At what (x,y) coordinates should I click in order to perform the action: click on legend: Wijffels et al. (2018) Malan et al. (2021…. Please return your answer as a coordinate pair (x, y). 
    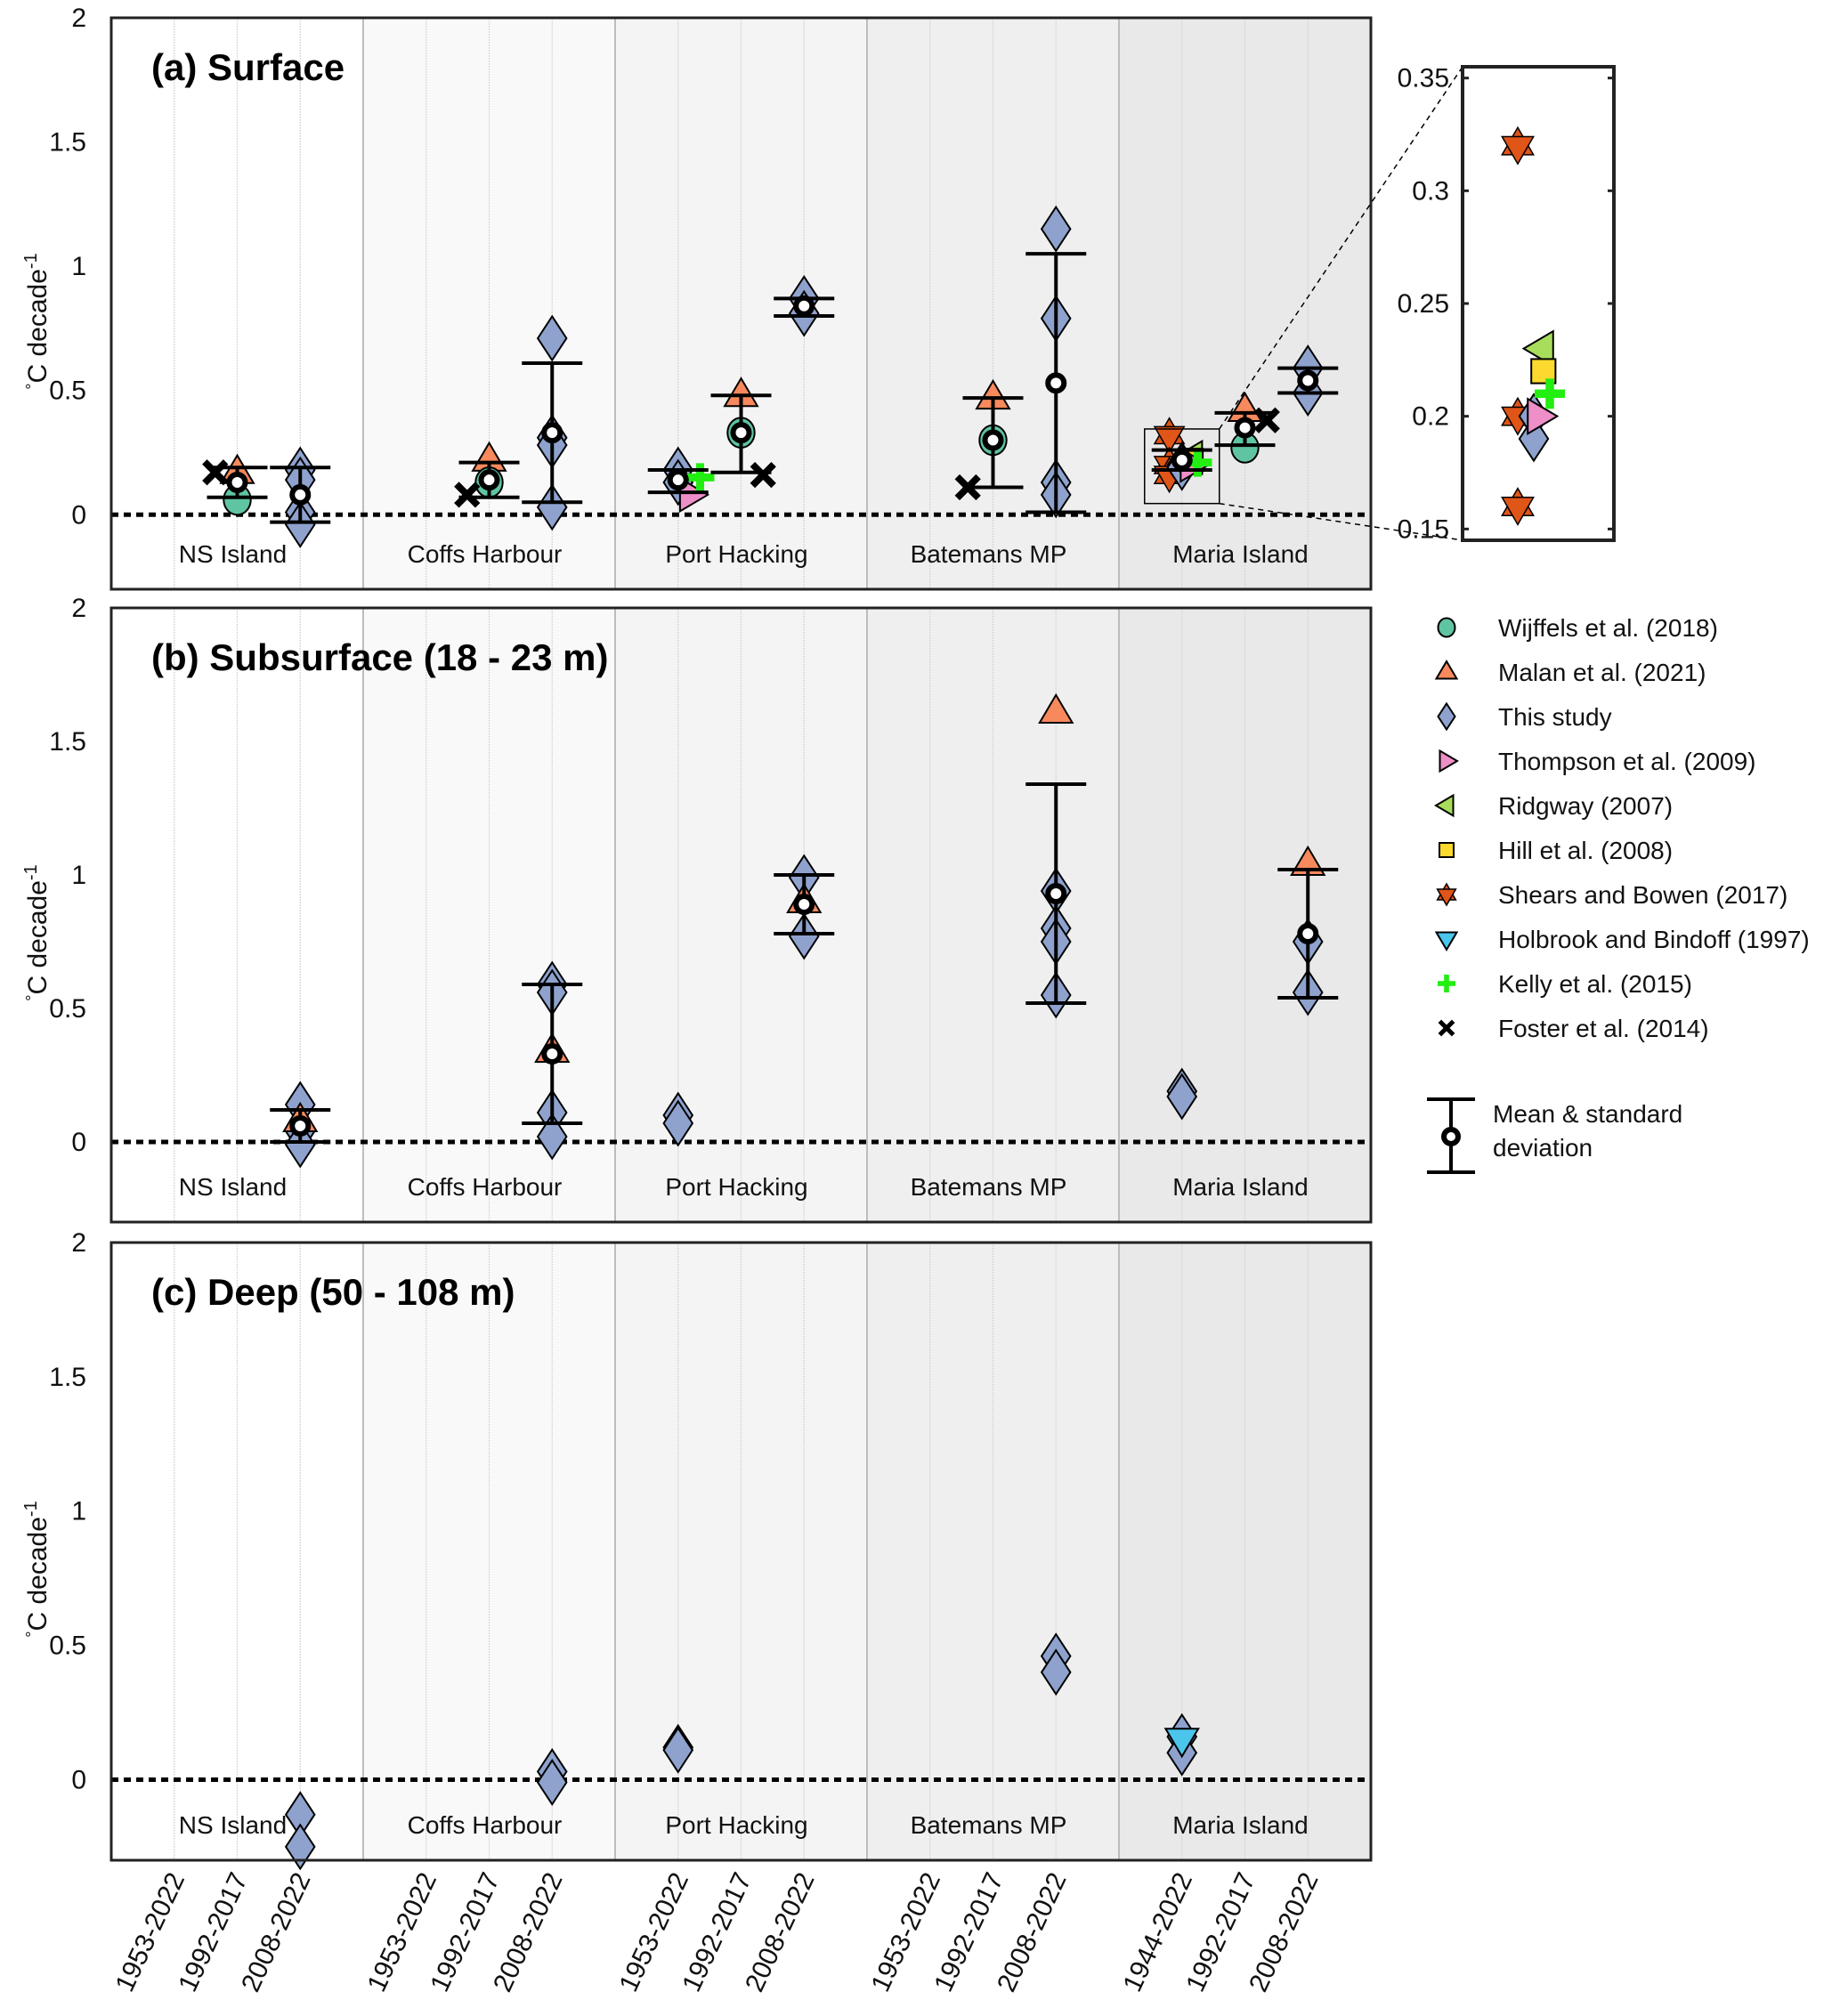
    Looking at the image, I should click on (1618, 894).